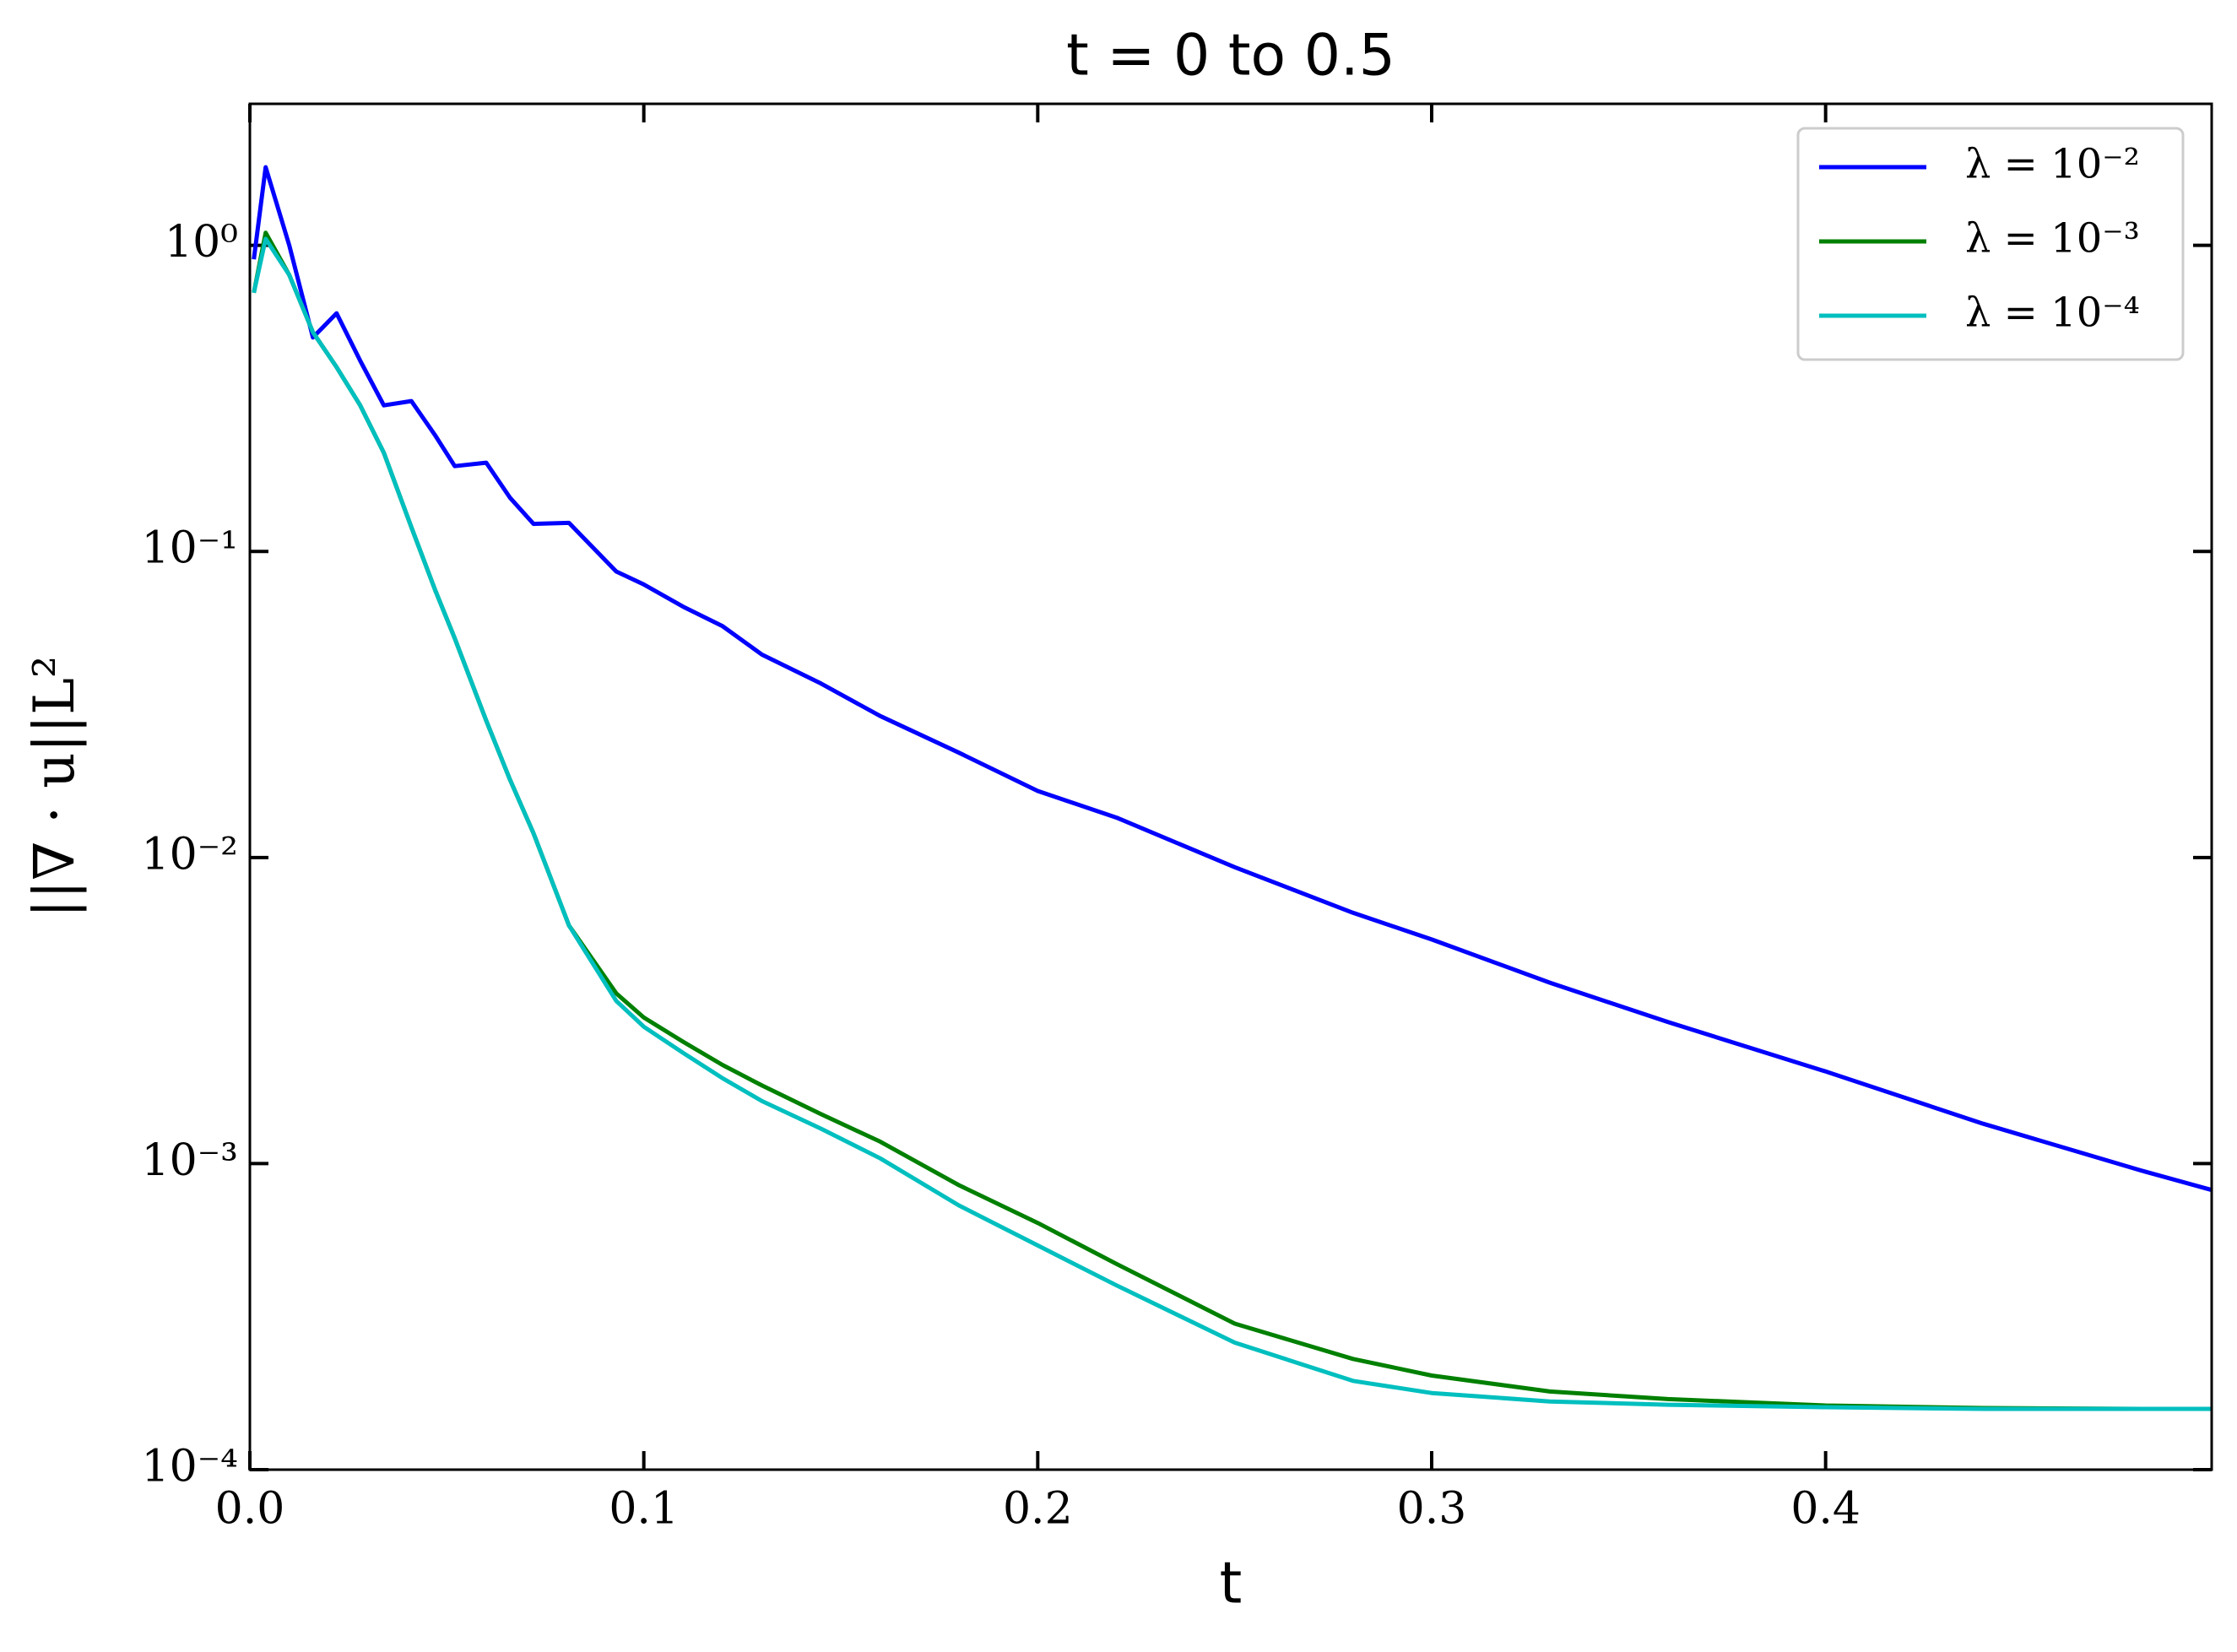 The image size is (2237, 1652). I want to click on x-axis-label: t, so click(1231, 1584).